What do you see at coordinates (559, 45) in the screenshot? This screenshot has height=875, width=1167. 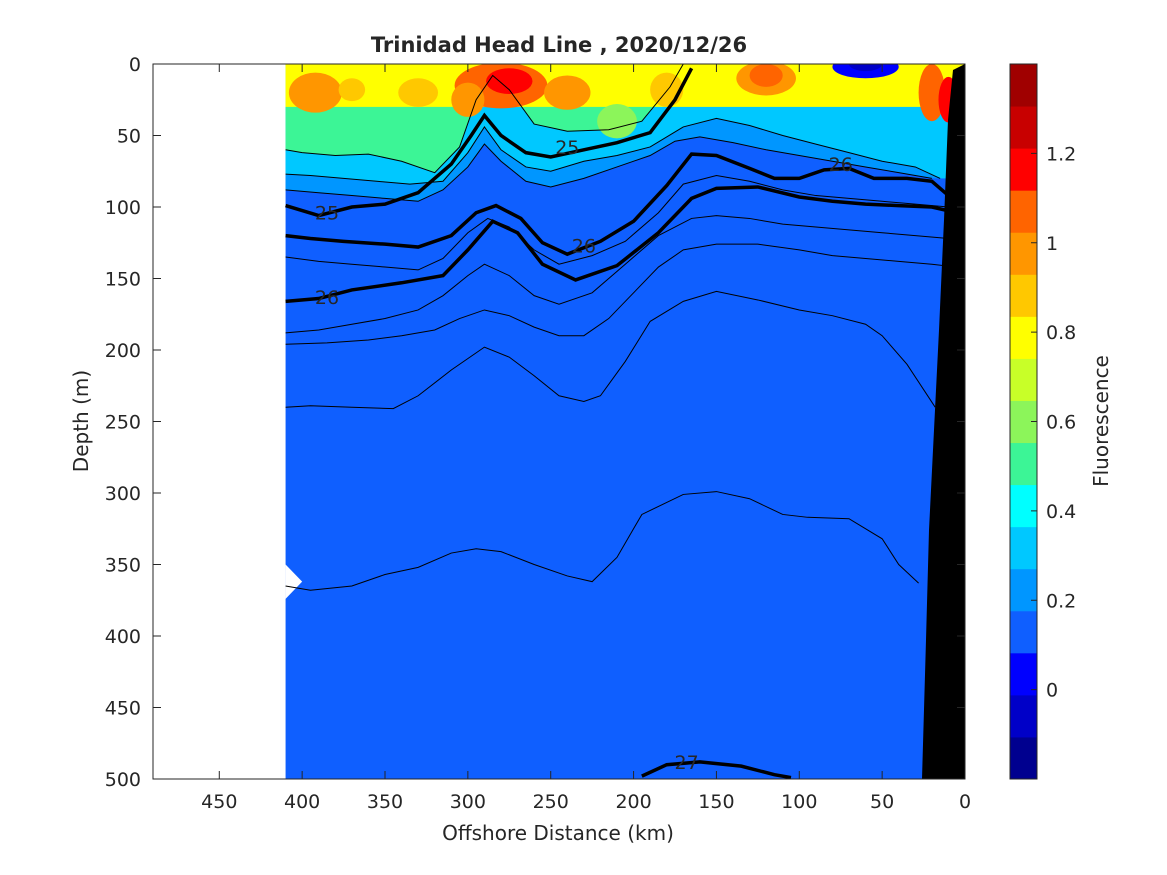 I see `chart-title: Trinidad Head Line , 2020/12/26` at bounding box center [559, 45].